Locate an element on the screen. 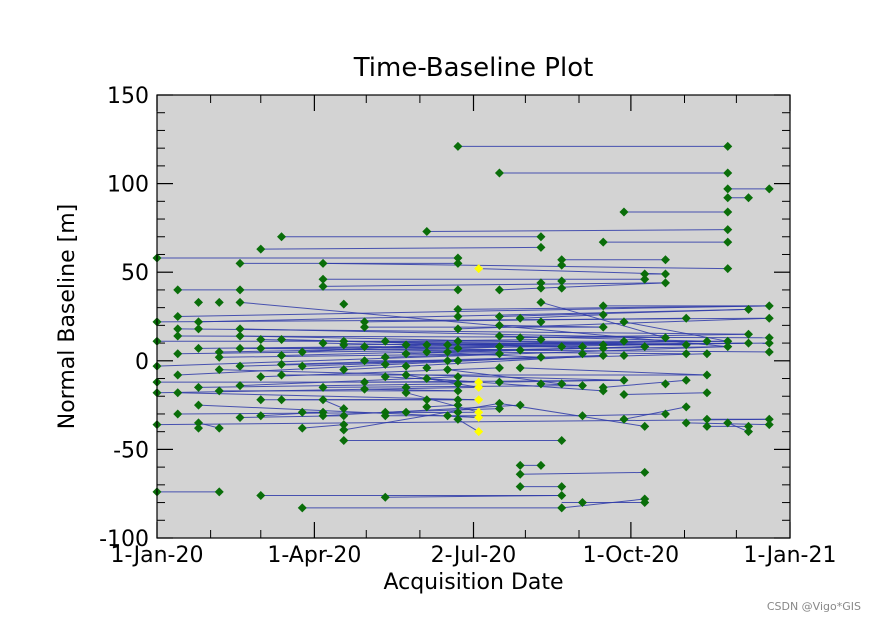 Image resolution: width=877 pixels, height=625 pixels. chart-title: Time-Baseline Plot is located at coordinates (473, 68).